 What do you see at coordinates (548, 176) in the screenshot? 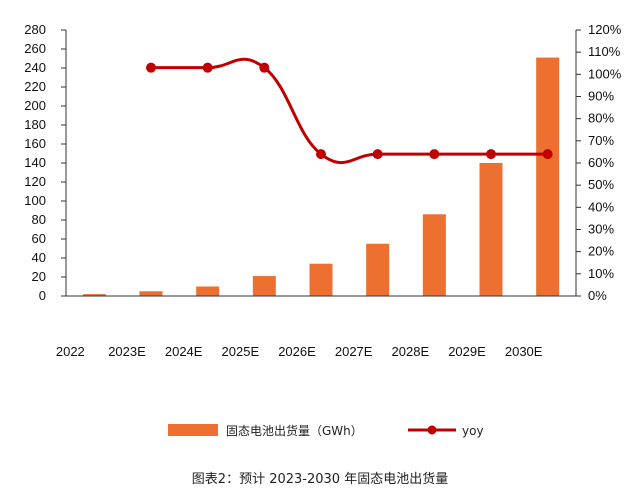
I see `bar-2030E` at bounding box center [548, 176].